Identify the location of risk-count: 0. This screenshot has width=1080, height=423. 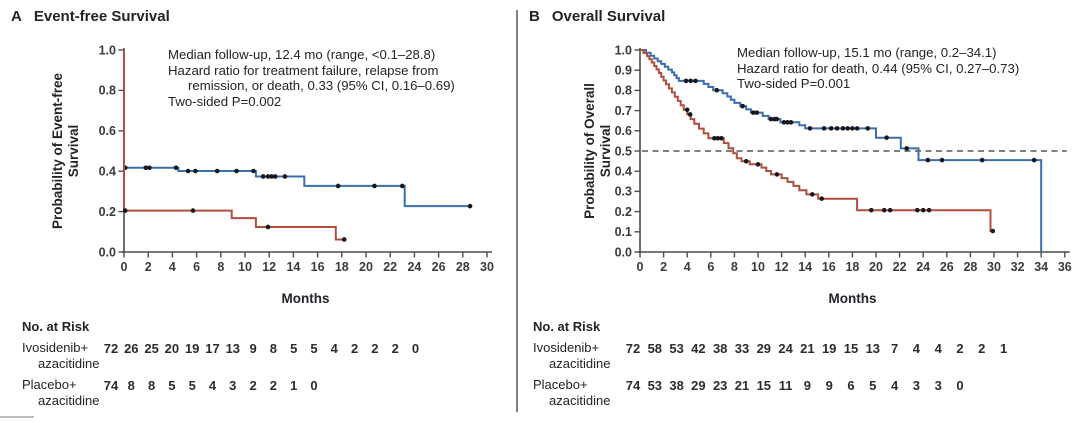
(314, 385).